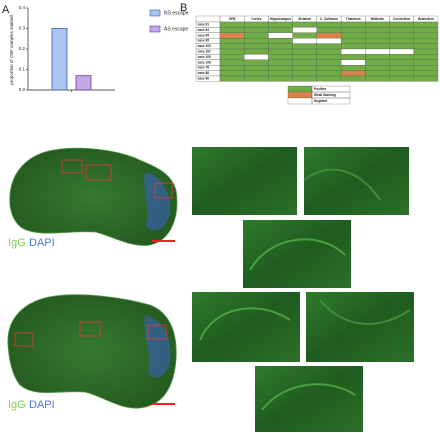  What do you see at coordinates (232, 19) in the screenshot?
I see `column-header: OFB` at bounding box center [232, 19].